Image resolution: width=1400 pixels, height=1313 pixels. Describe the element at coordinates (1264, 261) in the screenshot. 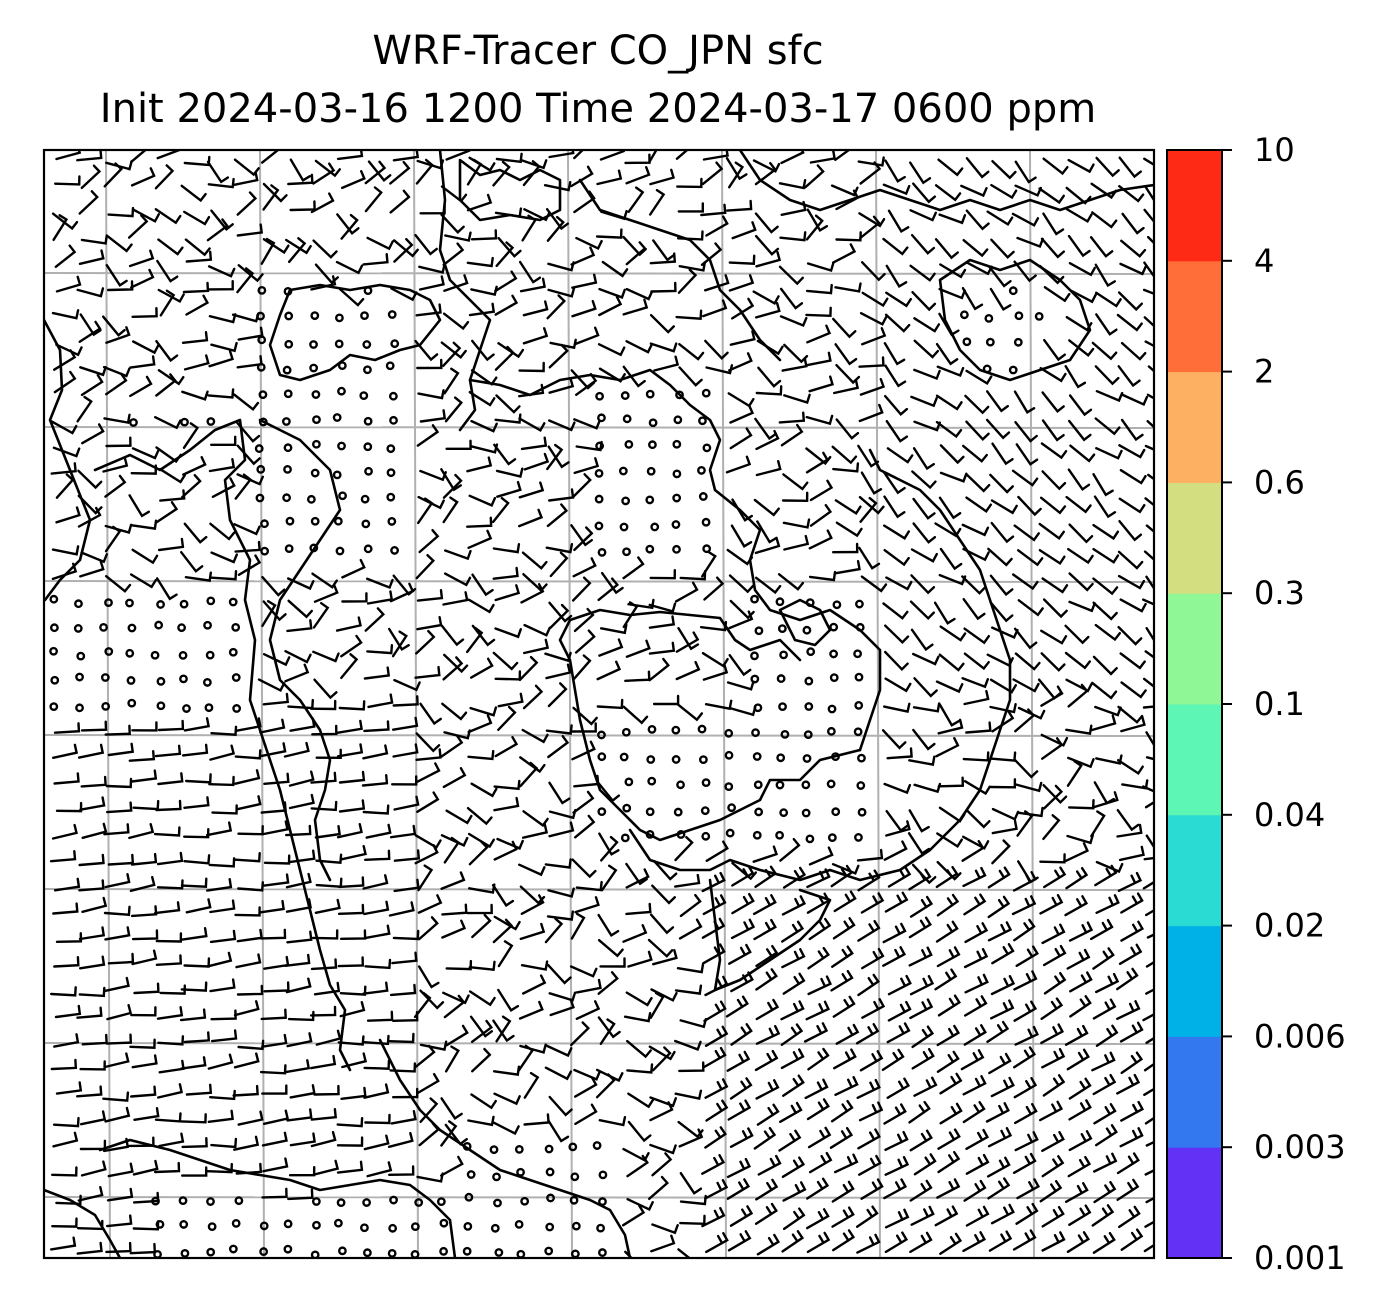

I see `colorbar-tick-label: 4` at that location.